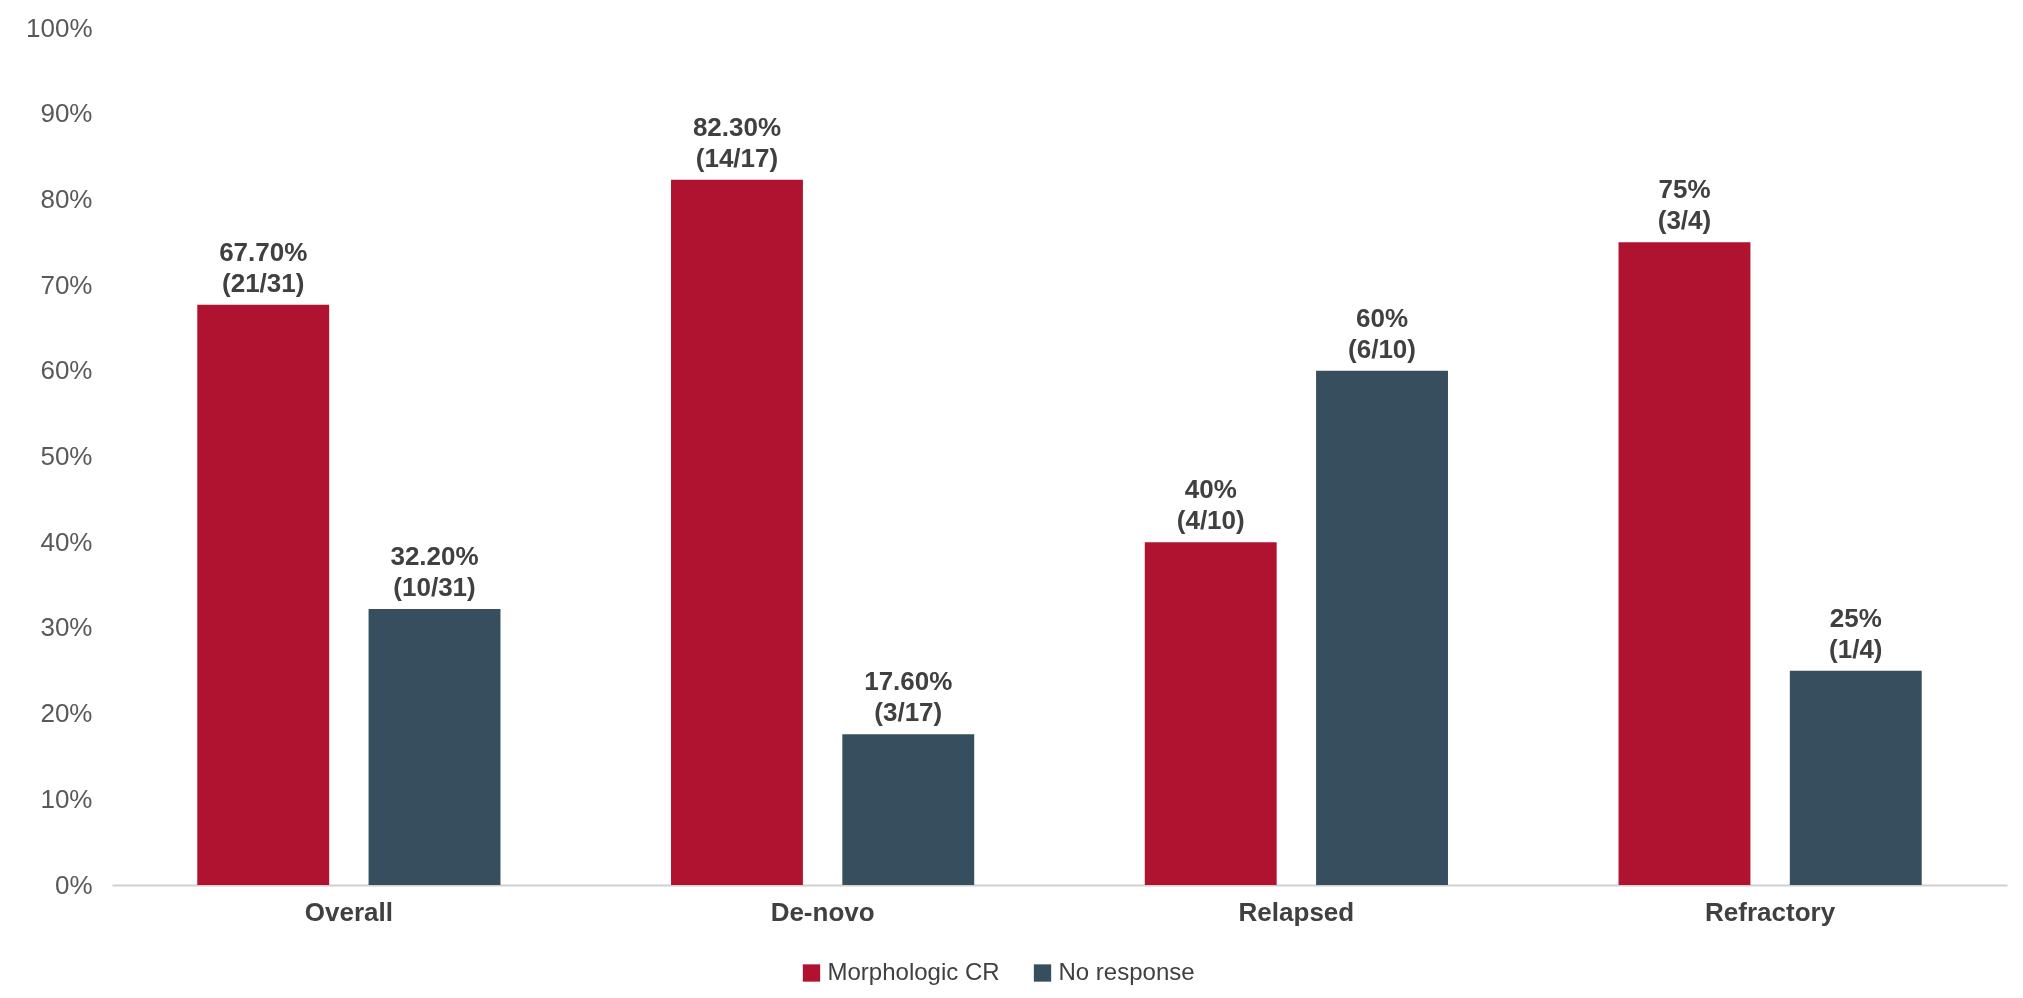 This screenshot has width=2023, height=998. What do you see at coordinates (1296, 911) in the screenshot?
I see `x-tick-label: Relapsed` at bounding box center [1296, 911].